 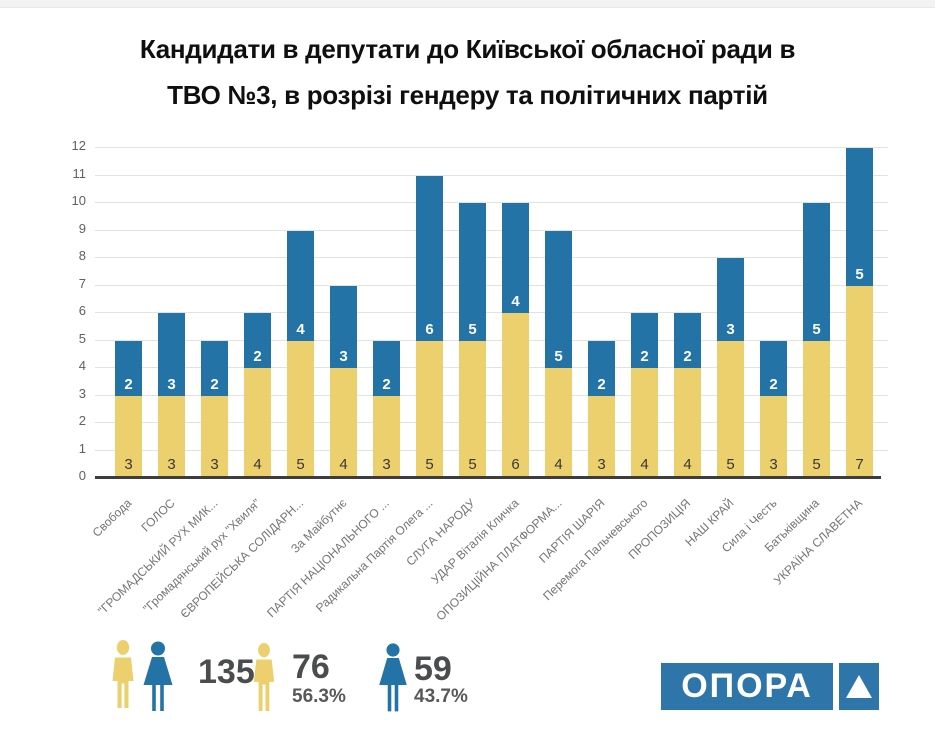 What do you see at coordinates (826, 558) in the screenshot?
I see `x-label-slot: УКРАЇНА СЛАВЕТНА` at bounding box center [826, 558].